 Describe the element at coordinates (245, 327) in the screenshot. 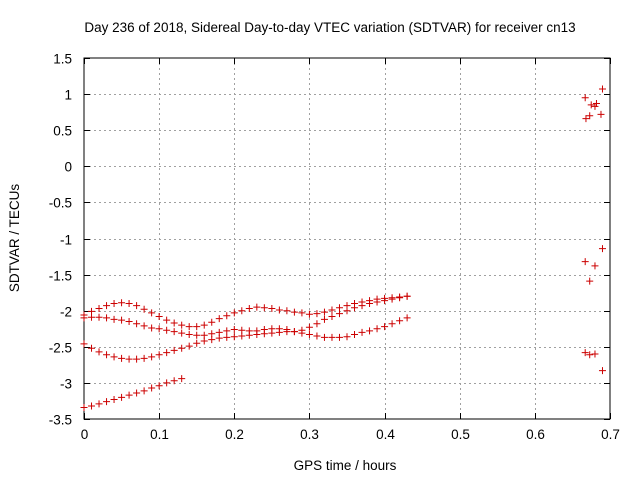

I see `series-track-b` at that location.